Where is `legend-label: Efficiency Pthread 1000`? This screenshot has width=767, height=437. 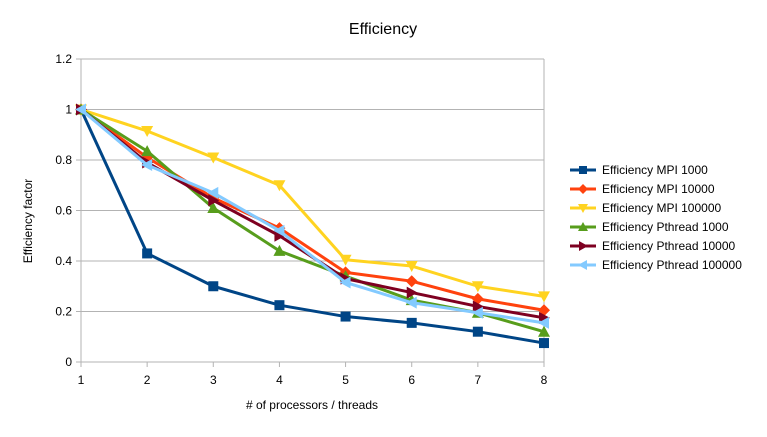 legend-label: Efficiency Pthread 1000 is located at coordinates (665, 227).